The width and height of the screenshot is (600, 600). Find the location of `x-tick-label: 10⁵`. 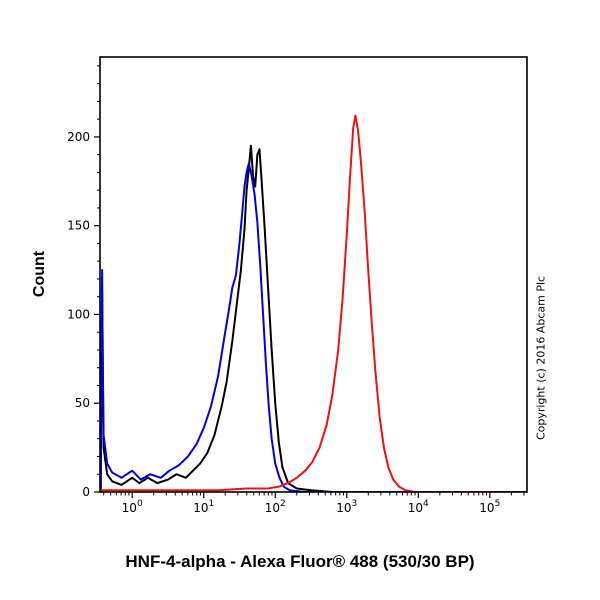

x-tick-label: 10⁵ is located at coordinates (489, 507).